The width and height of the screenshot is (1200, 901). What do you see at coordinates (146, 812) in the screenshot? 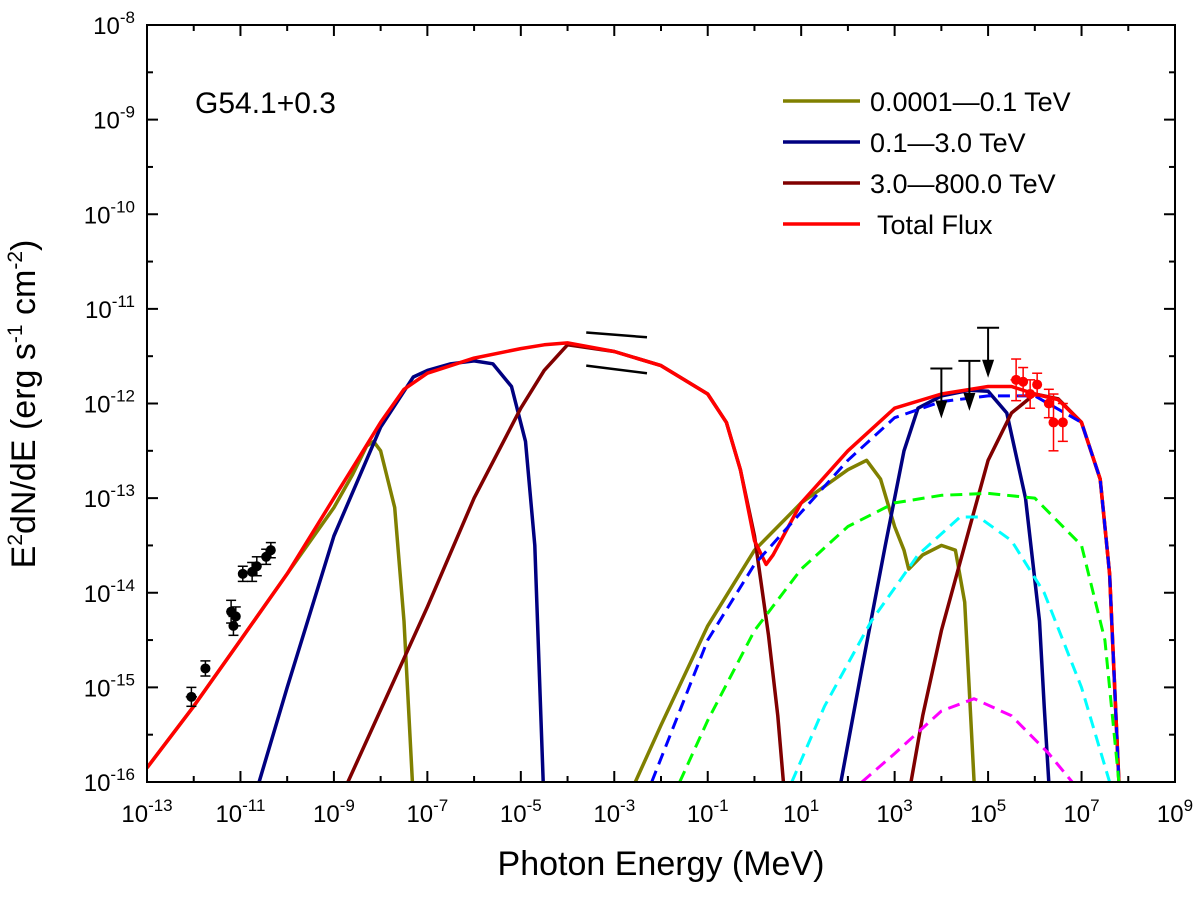
I see `x-tick-label: 10⁻¹³` at bounding box center [146, 812].